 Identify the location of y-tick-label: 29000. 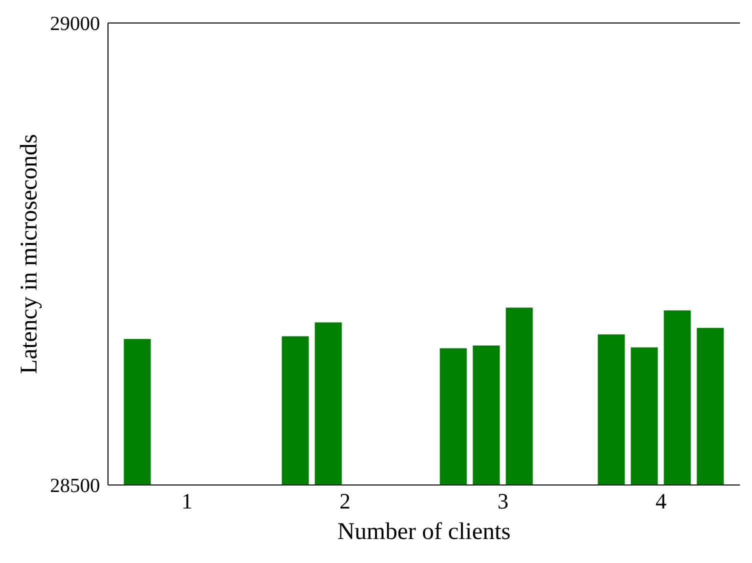
(75, 24).